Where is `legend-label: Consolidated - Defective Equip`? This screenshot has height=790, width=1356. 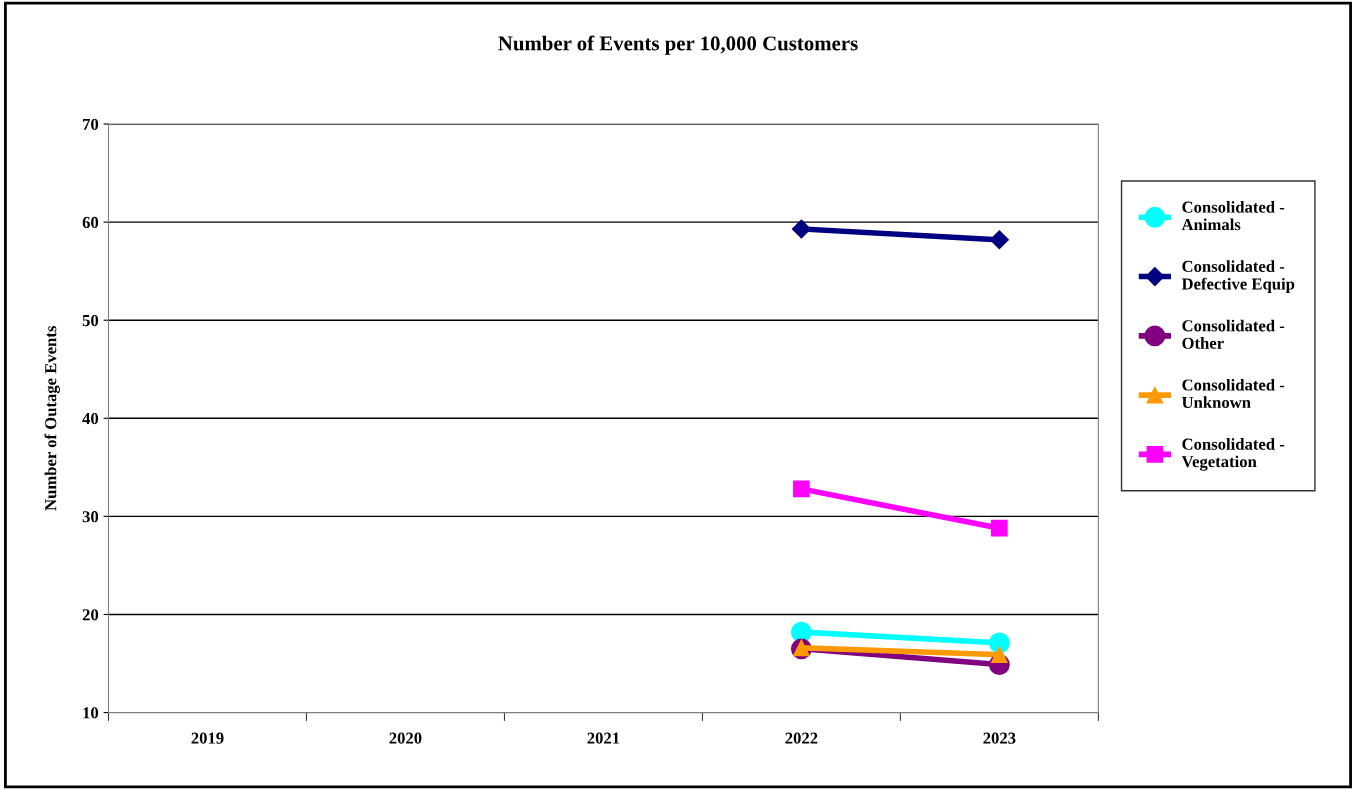
legend-label: Consolidated - Defective Equip is located at coordinates (1238, 277).